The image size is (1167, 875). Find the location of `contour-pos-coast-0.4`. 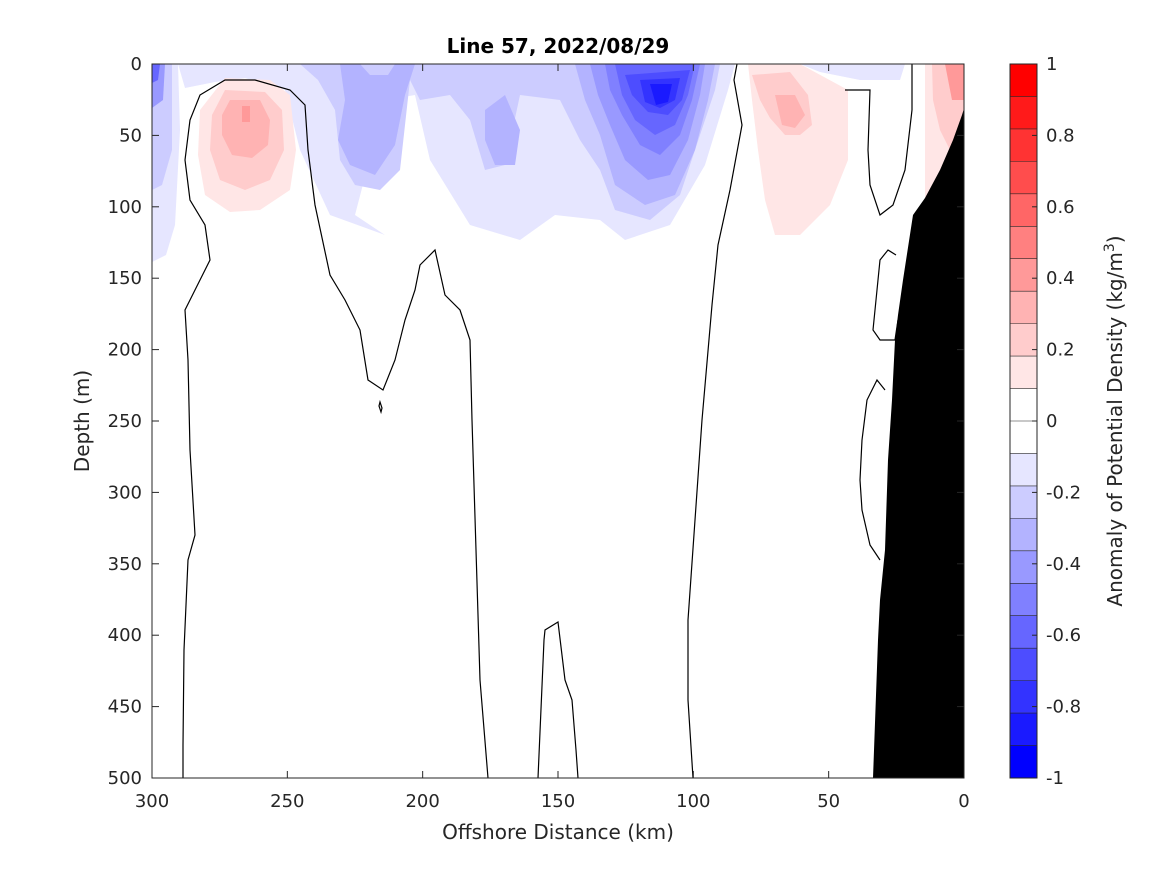

contour-pos-coast-0.4 is located at coordinates (954, 82).